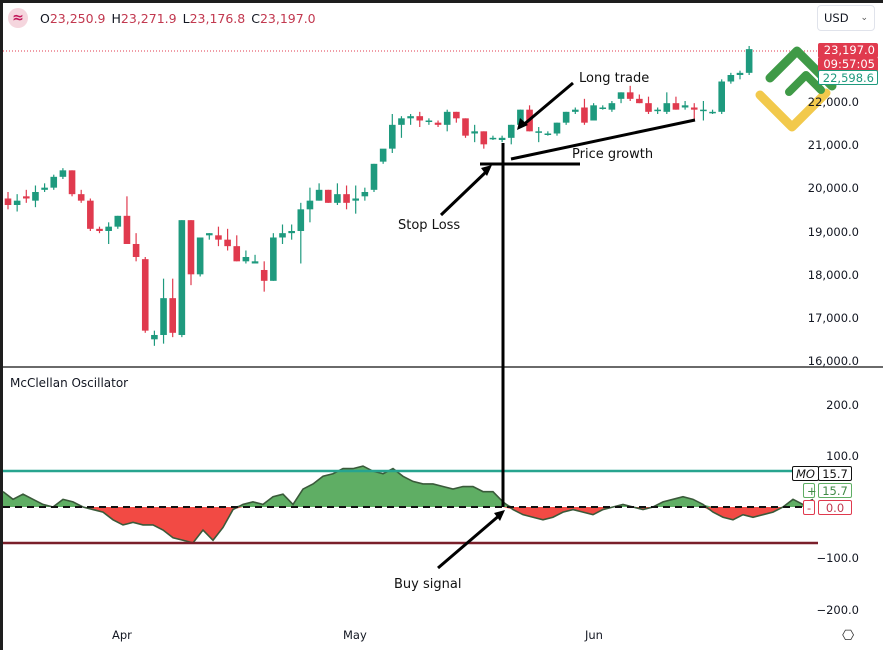 The image size is (883, 650). Describe the element at coordinates (836, 18) in the screenshot. I see `currency-label: USD` at that location.